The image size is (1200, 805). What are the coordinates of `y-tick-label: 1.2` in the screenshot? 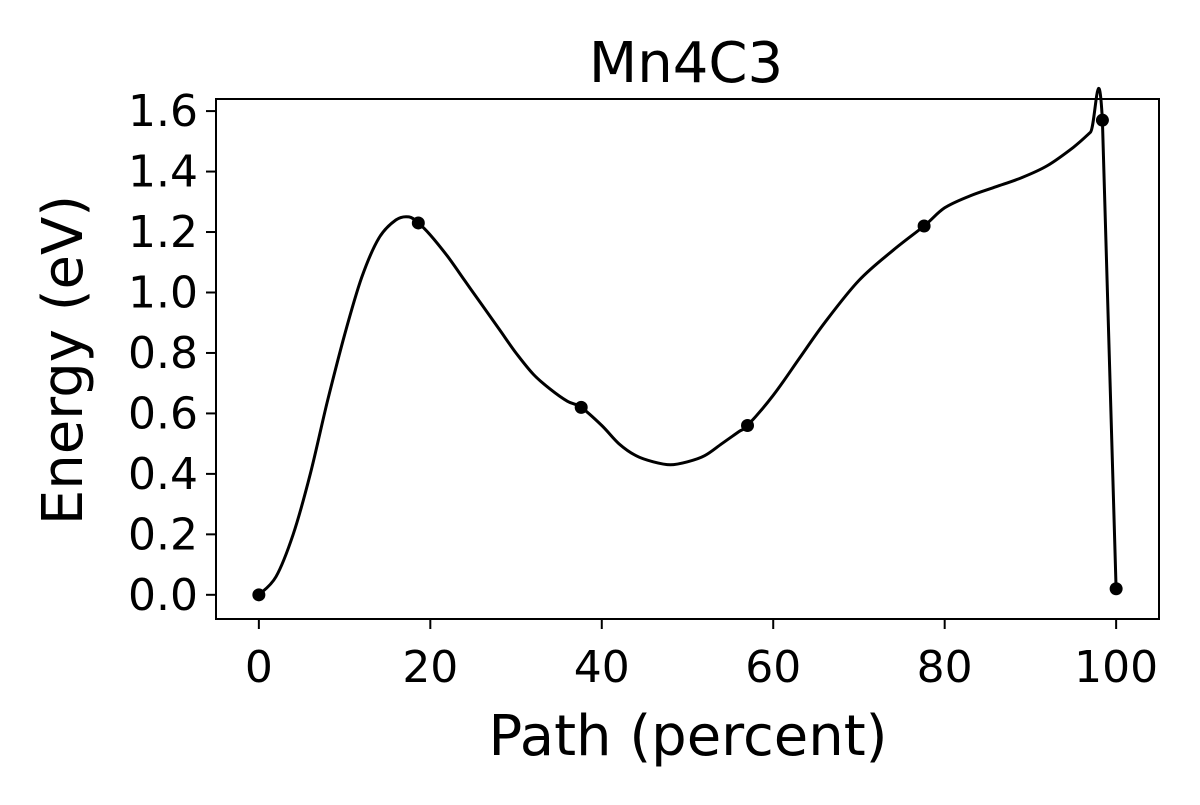 It's located at (163, 232).